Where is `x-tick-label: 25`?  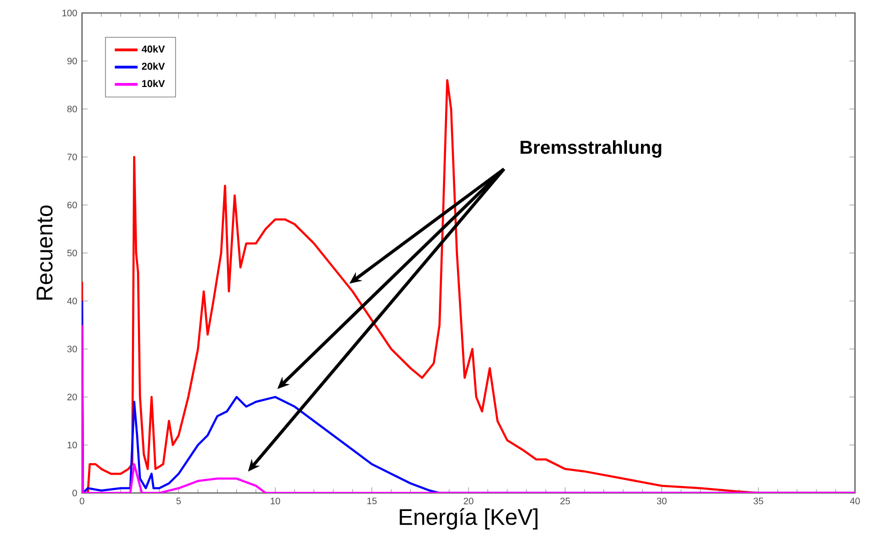 x-tick-label: 25 is located at coordinates (565, 501).